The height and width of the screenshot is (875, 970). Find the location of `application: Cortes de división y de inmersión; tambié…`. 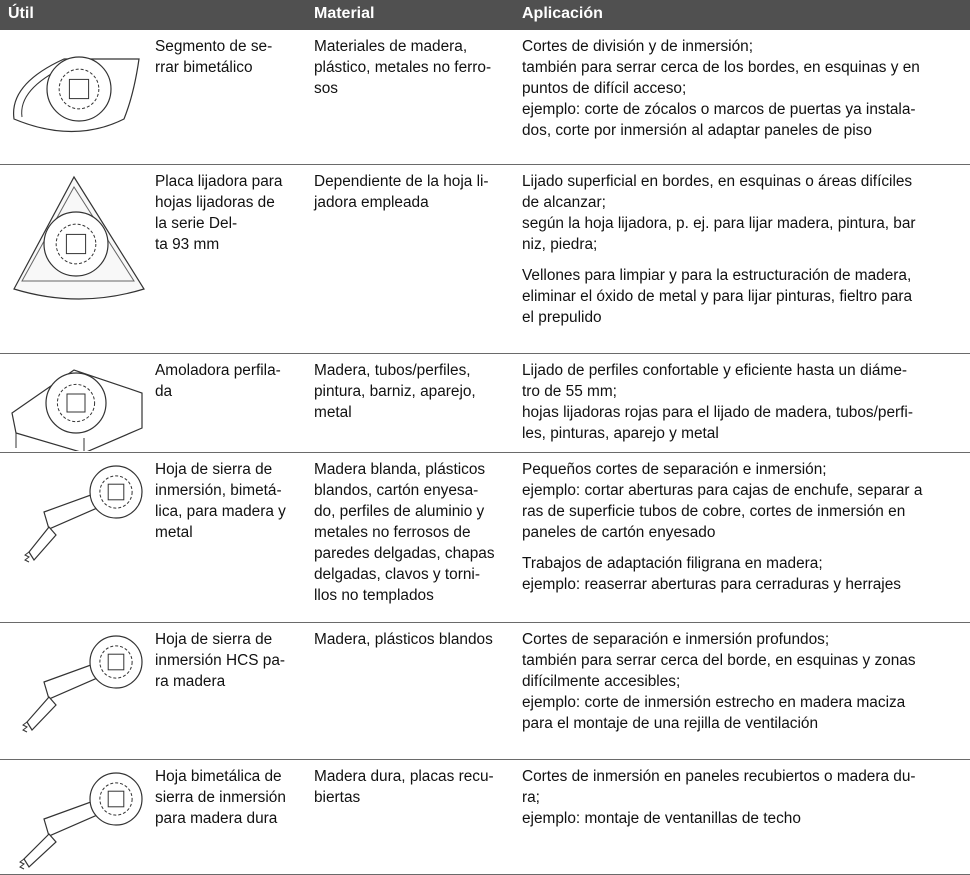

application: Cortes de división y de inmersión; tambié… is located at coordinates (746, 88).